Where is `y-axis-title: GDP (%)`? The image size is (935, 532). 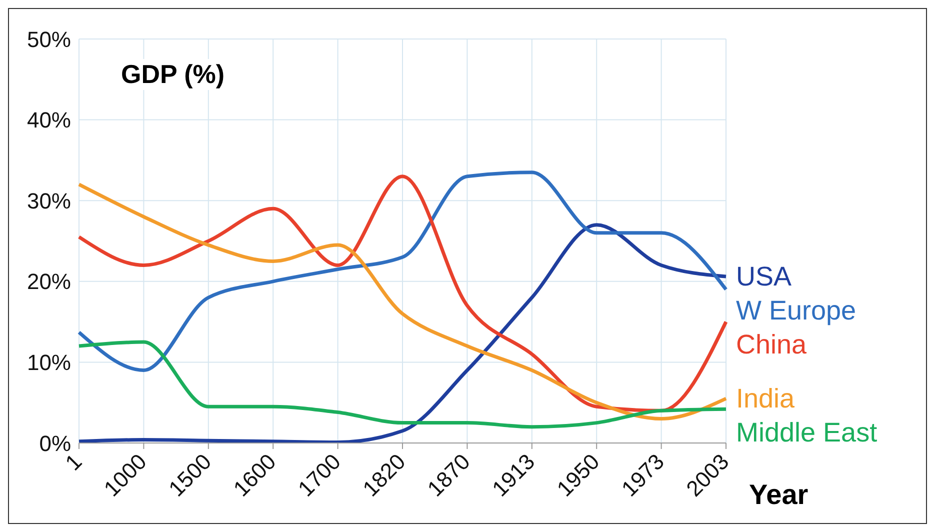 y-axis-title: GDP (%) is located at coordinates (173, 74).